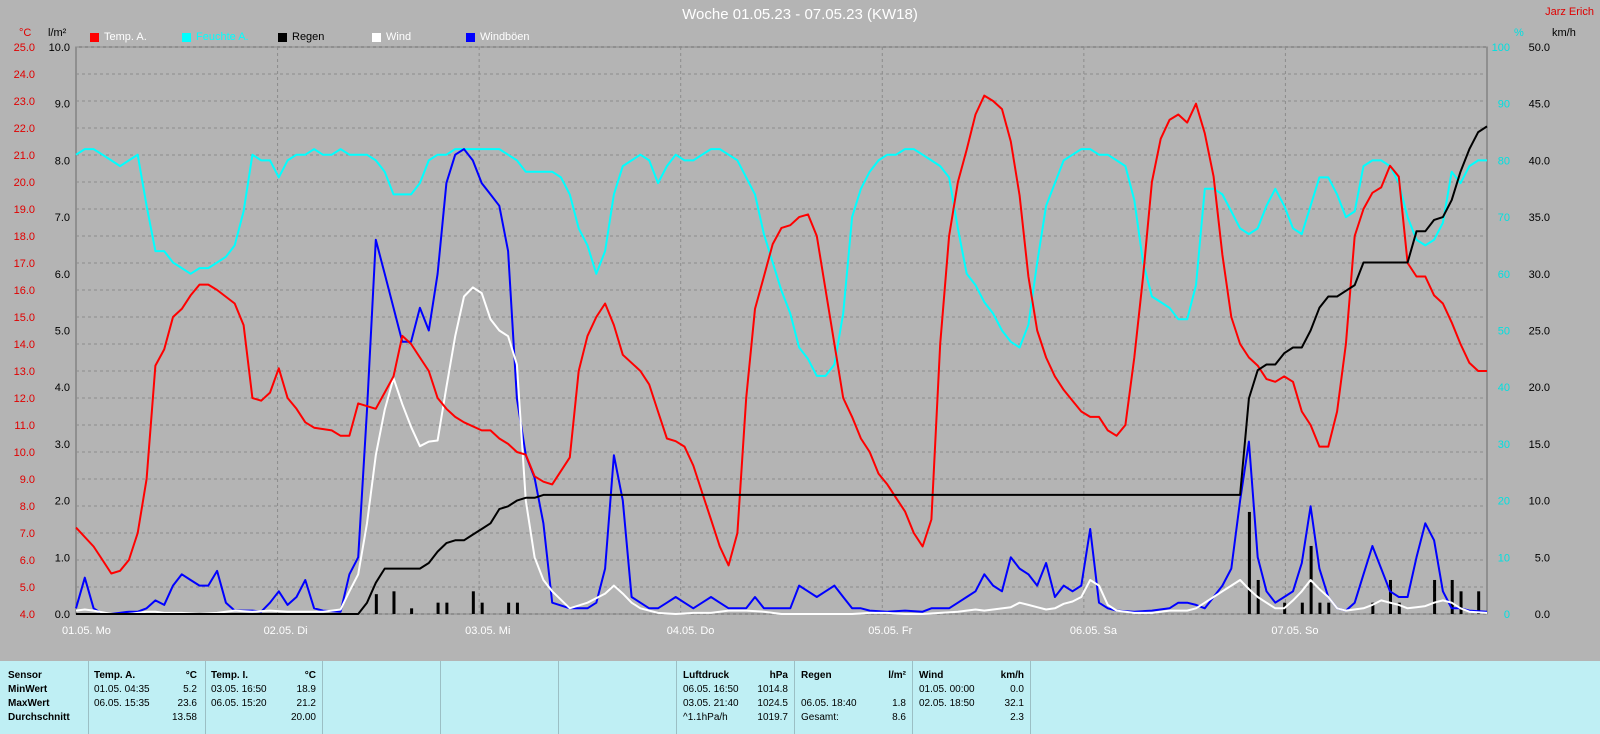 The height and width of the screenshot is (734, 1600). I want to click on stats-wind-min-val: 0.0, so click(1017, 689).